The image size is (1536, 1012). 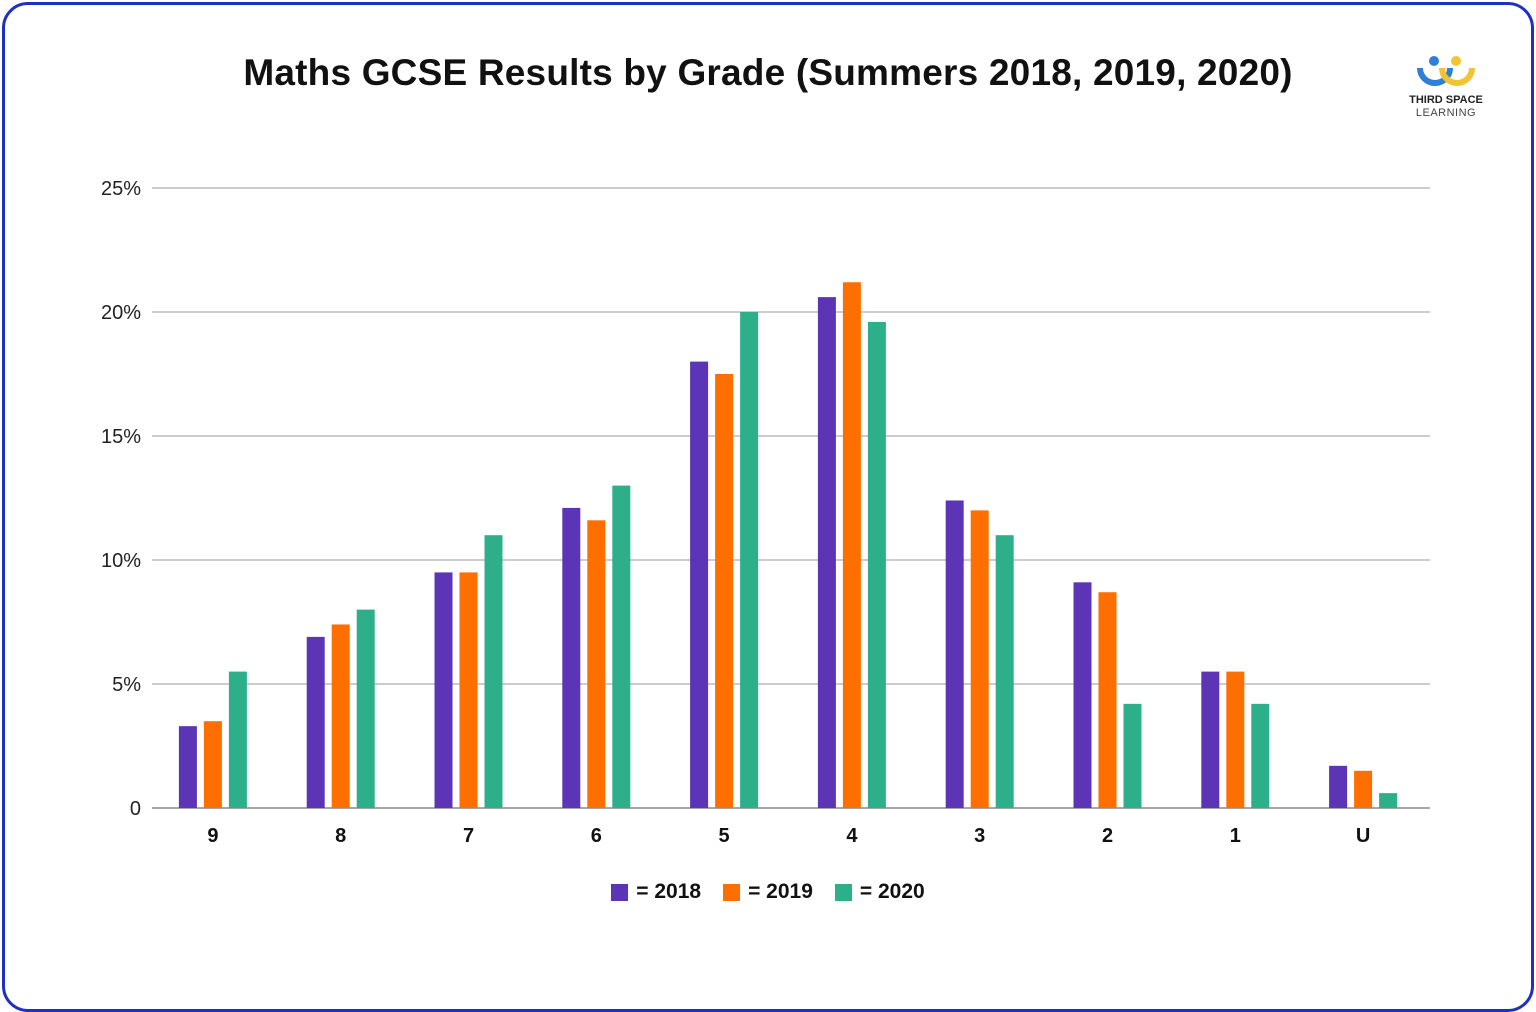 What do you see at coordinates (1446, 71) in the screenshot?
I see `logo-icon` at bounding box center [1446, 71].